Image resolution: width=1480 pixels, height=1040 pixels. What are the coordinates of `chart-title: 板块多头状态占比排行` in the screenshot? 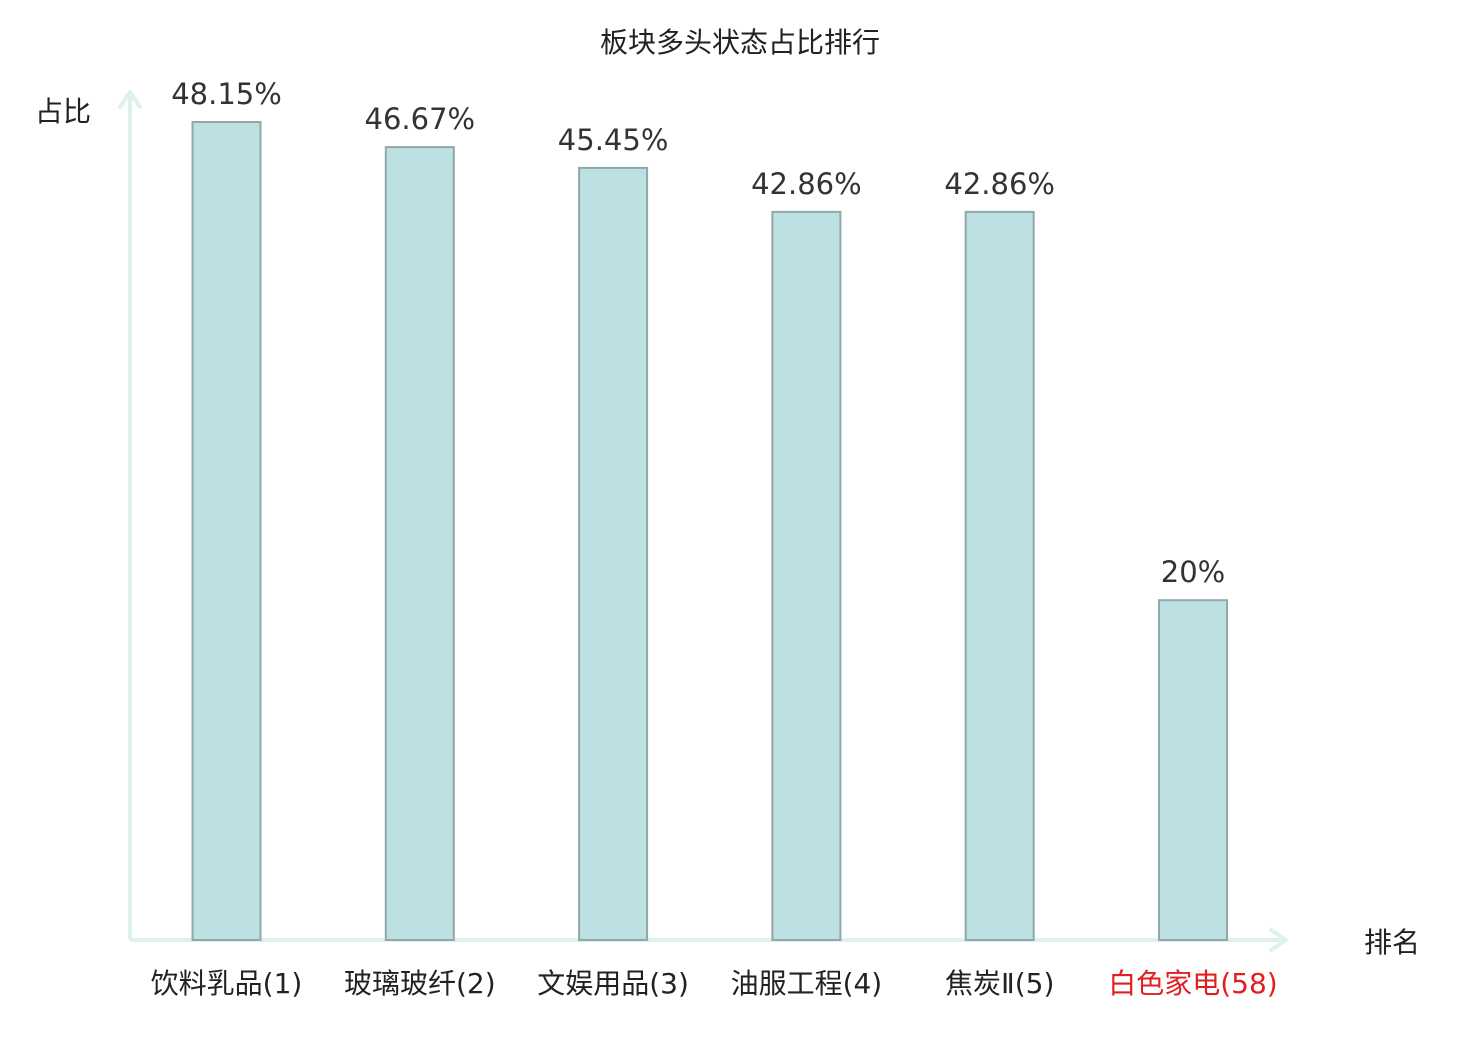 It's located at (740, 42).